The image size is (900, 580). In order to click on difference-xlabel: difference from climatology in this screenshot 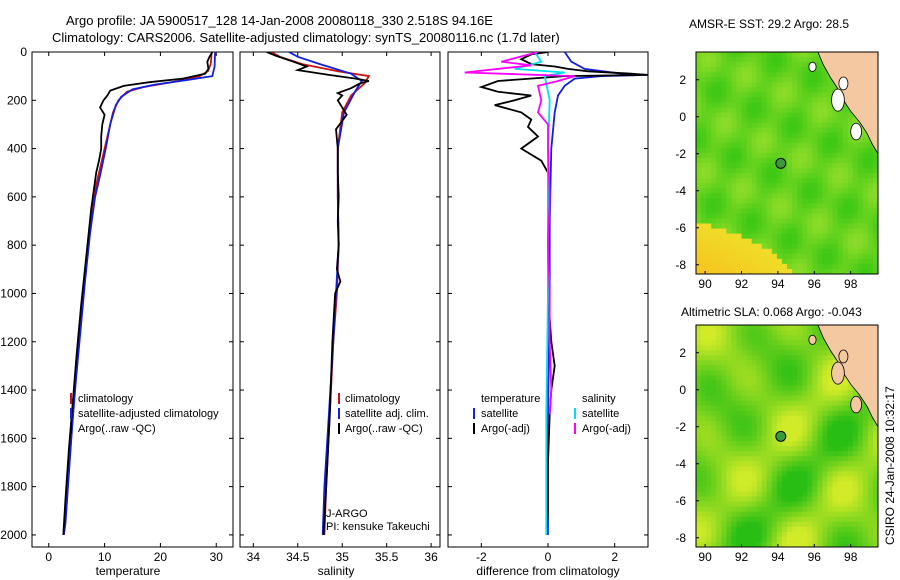, I will do `click(547, 571)`.